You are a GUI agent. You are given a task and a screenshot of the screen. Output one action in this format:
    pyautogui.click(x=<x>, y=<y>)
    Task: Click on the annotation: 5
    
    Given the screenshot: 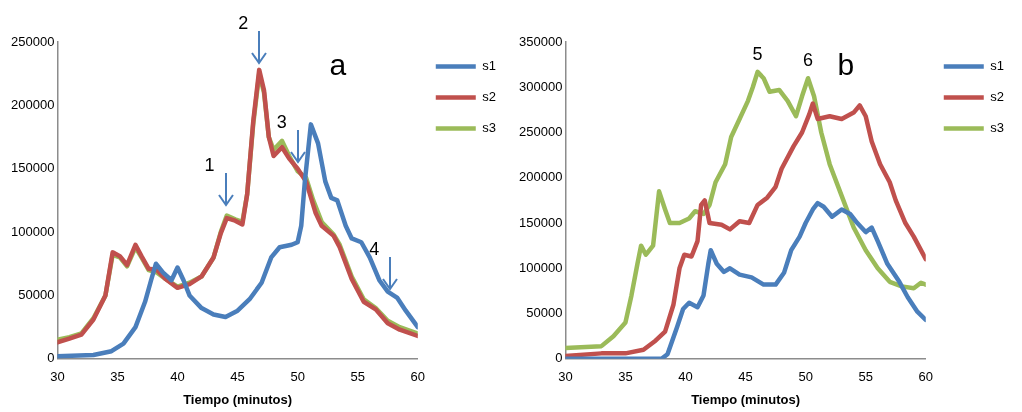 What is the action you would take?
    pyautogui.click(x=757, y=53)
    